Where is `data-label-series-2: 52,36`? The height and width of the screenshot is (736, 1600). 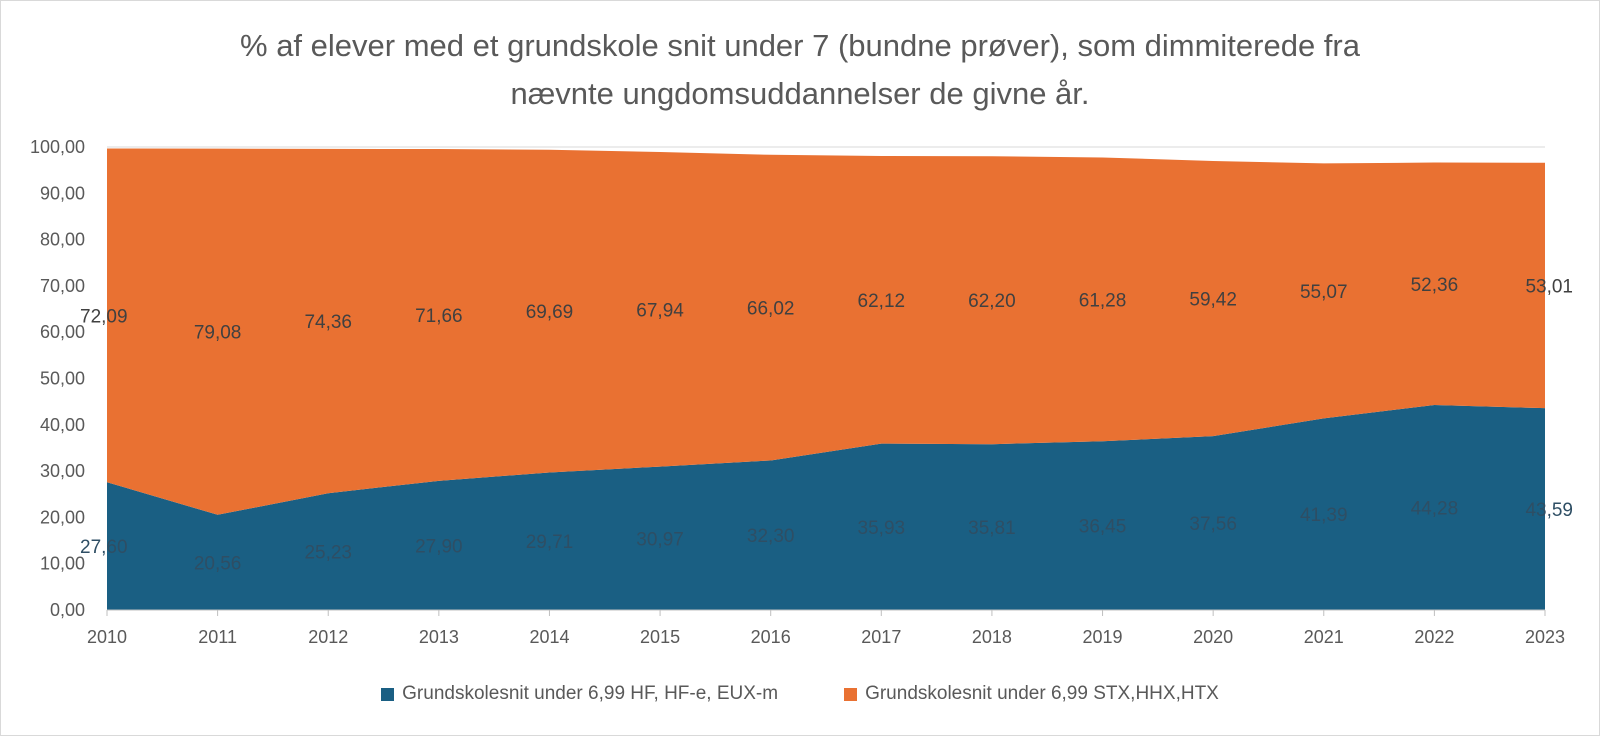 data-label-series-2: 52,36 is located at coordinates (1435, 285).